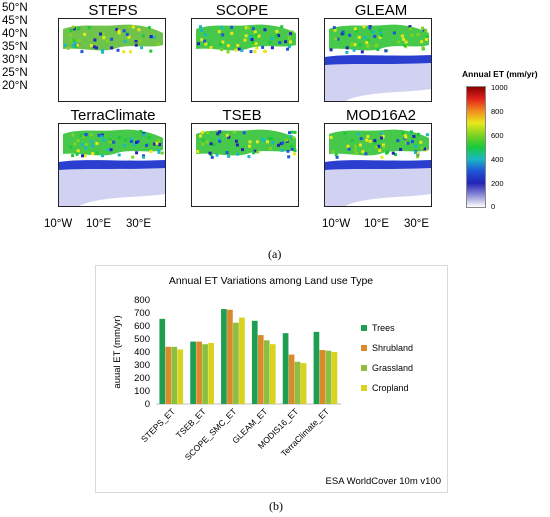  I want to click on lat-label: 40°N, so click(15, 34).